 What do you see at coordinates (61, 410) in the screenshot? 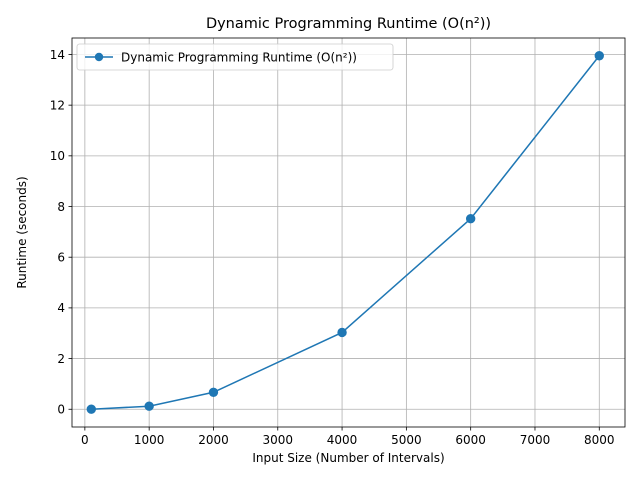
I see `y-tick-label: 0` at bounding box center [61, 410].